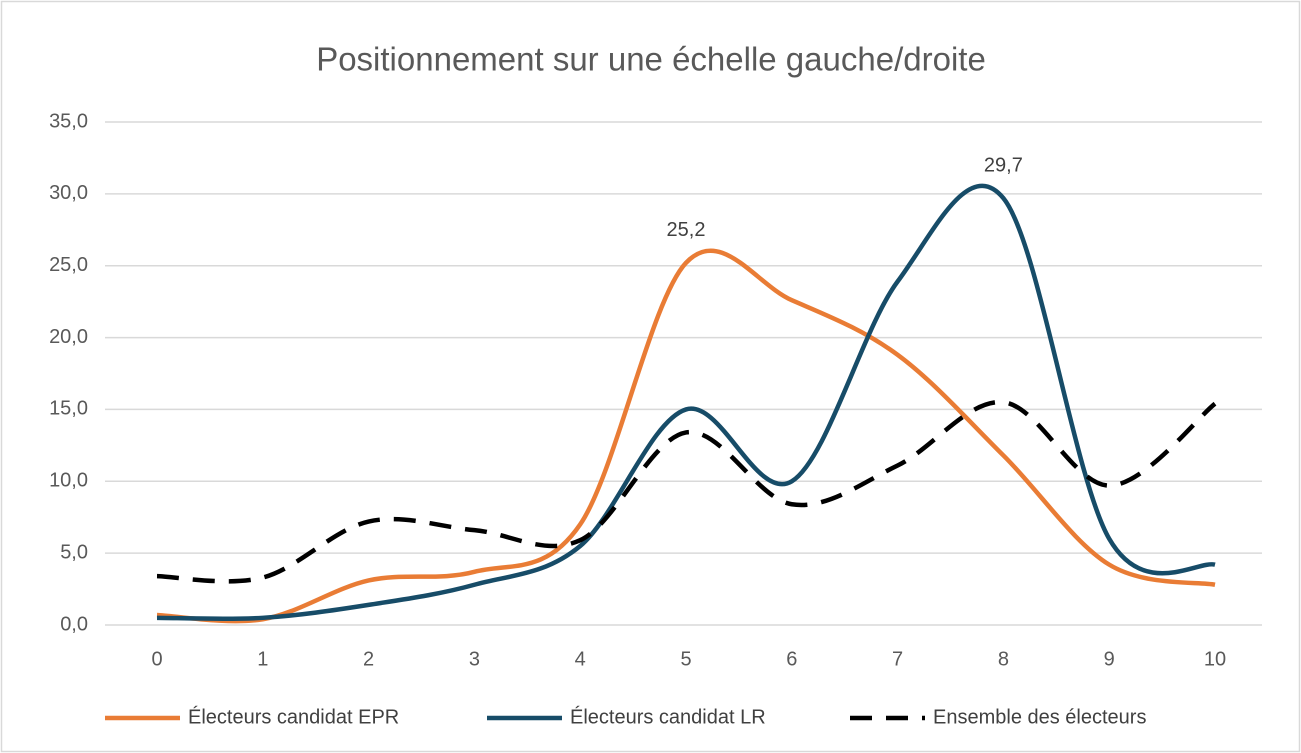  What do you see at coordinates (1039, 717) in the screenshot?
I see `legend-label: Ensemble des électeurs` at bounding box center [1039, 717].